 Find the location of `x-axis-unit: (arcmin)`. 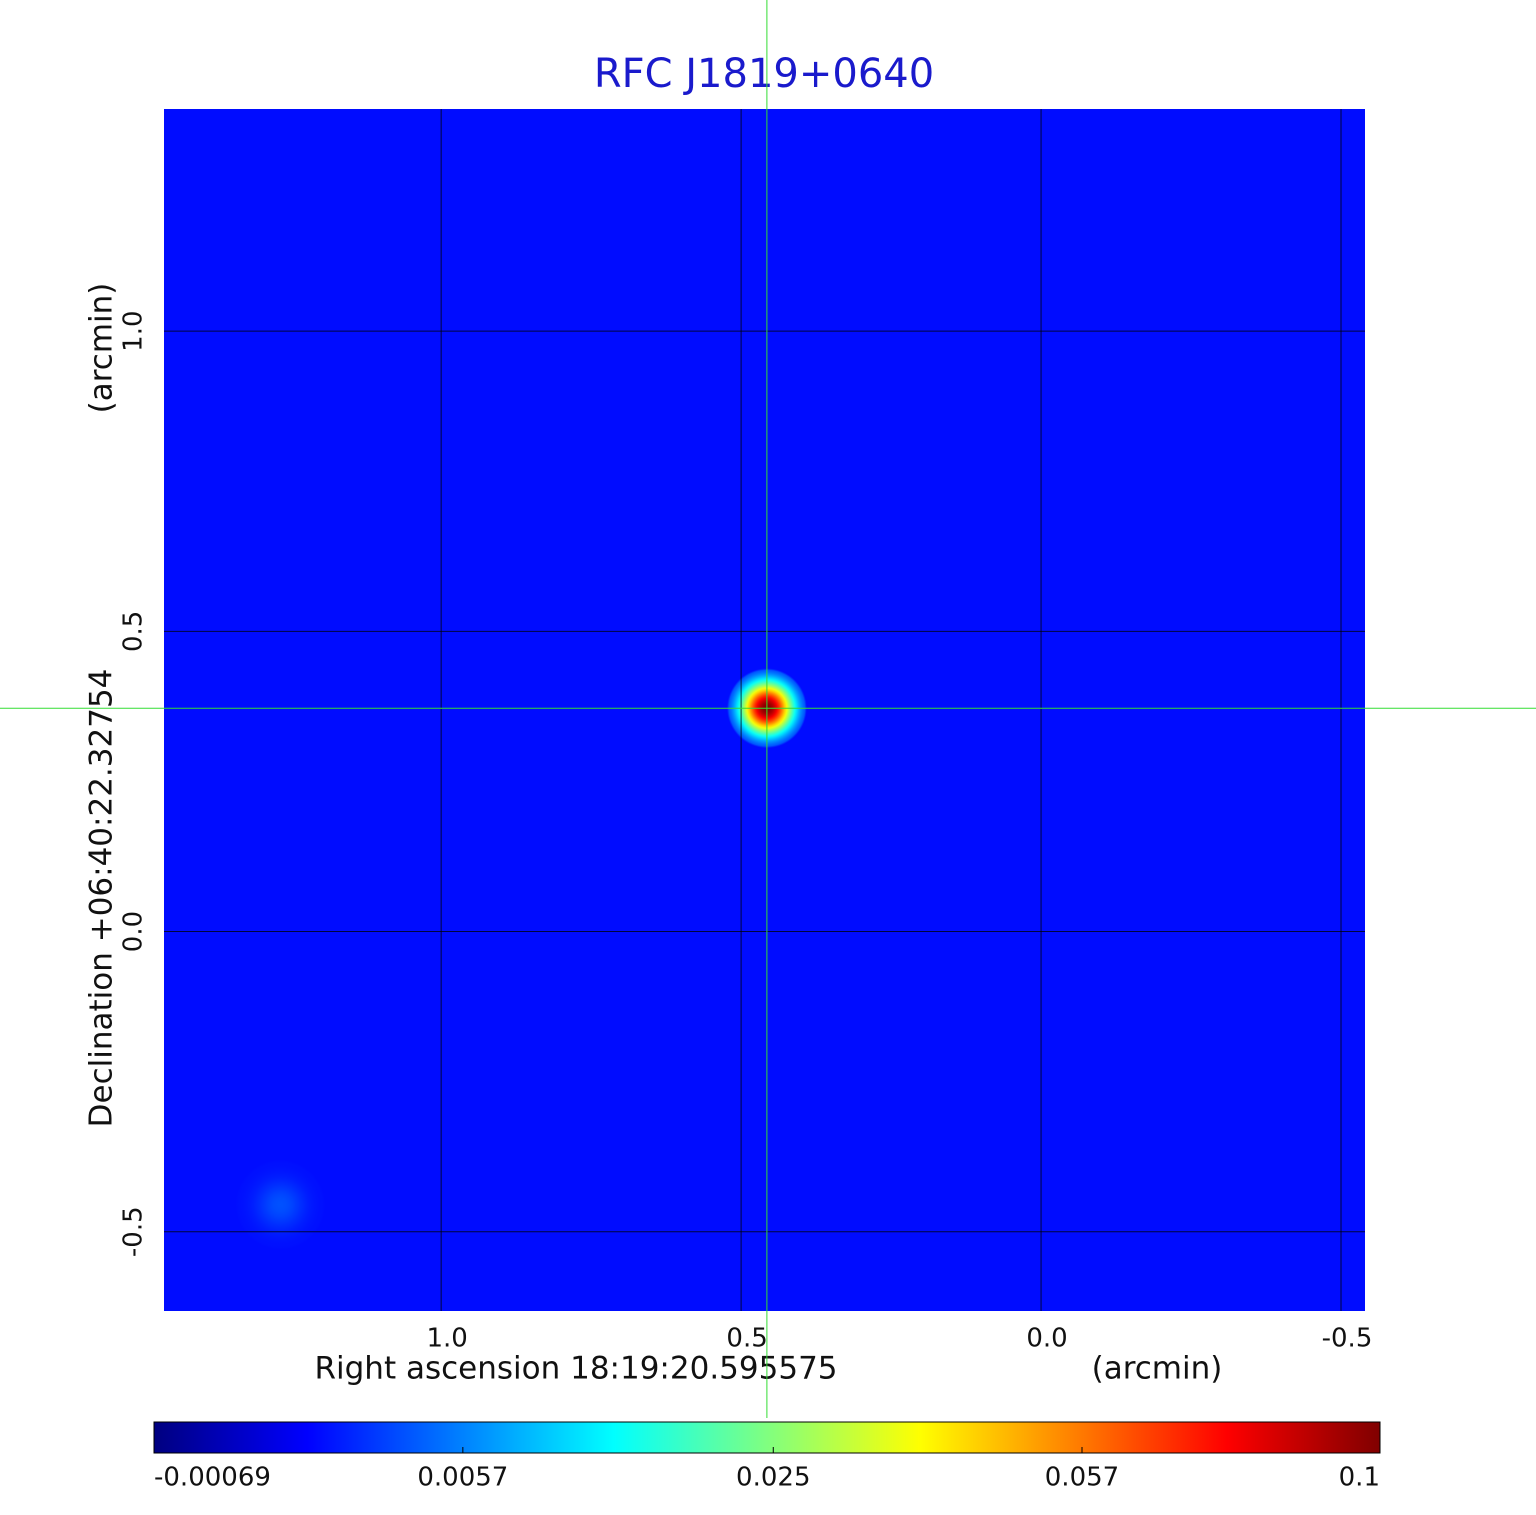

x-axis-unit: (arcmin) is located at coordinates (1157, 1369).